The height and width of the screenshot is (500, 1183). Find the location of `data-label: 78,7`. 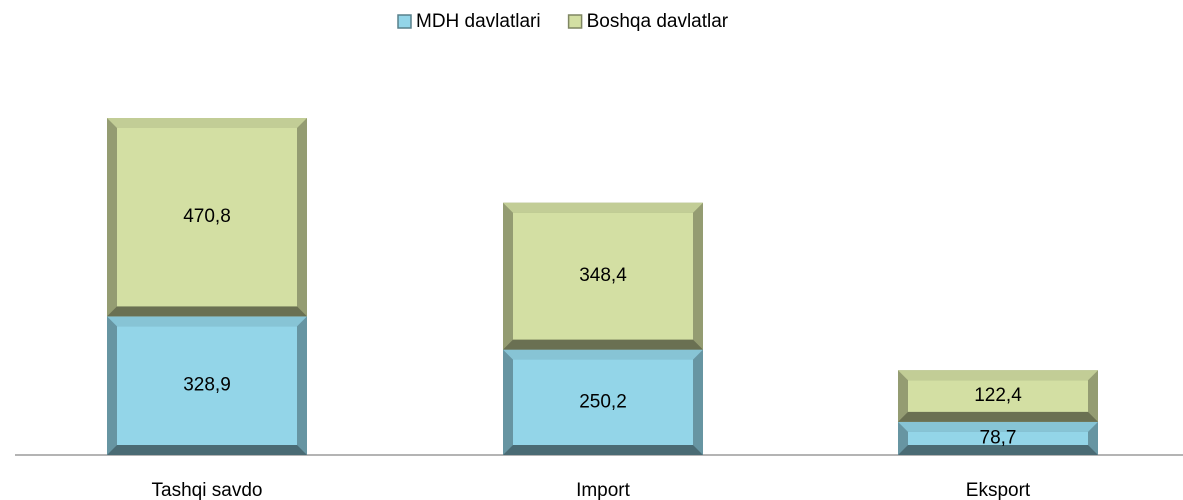

data-label: 78,7 is located at coordinates (998, 437).